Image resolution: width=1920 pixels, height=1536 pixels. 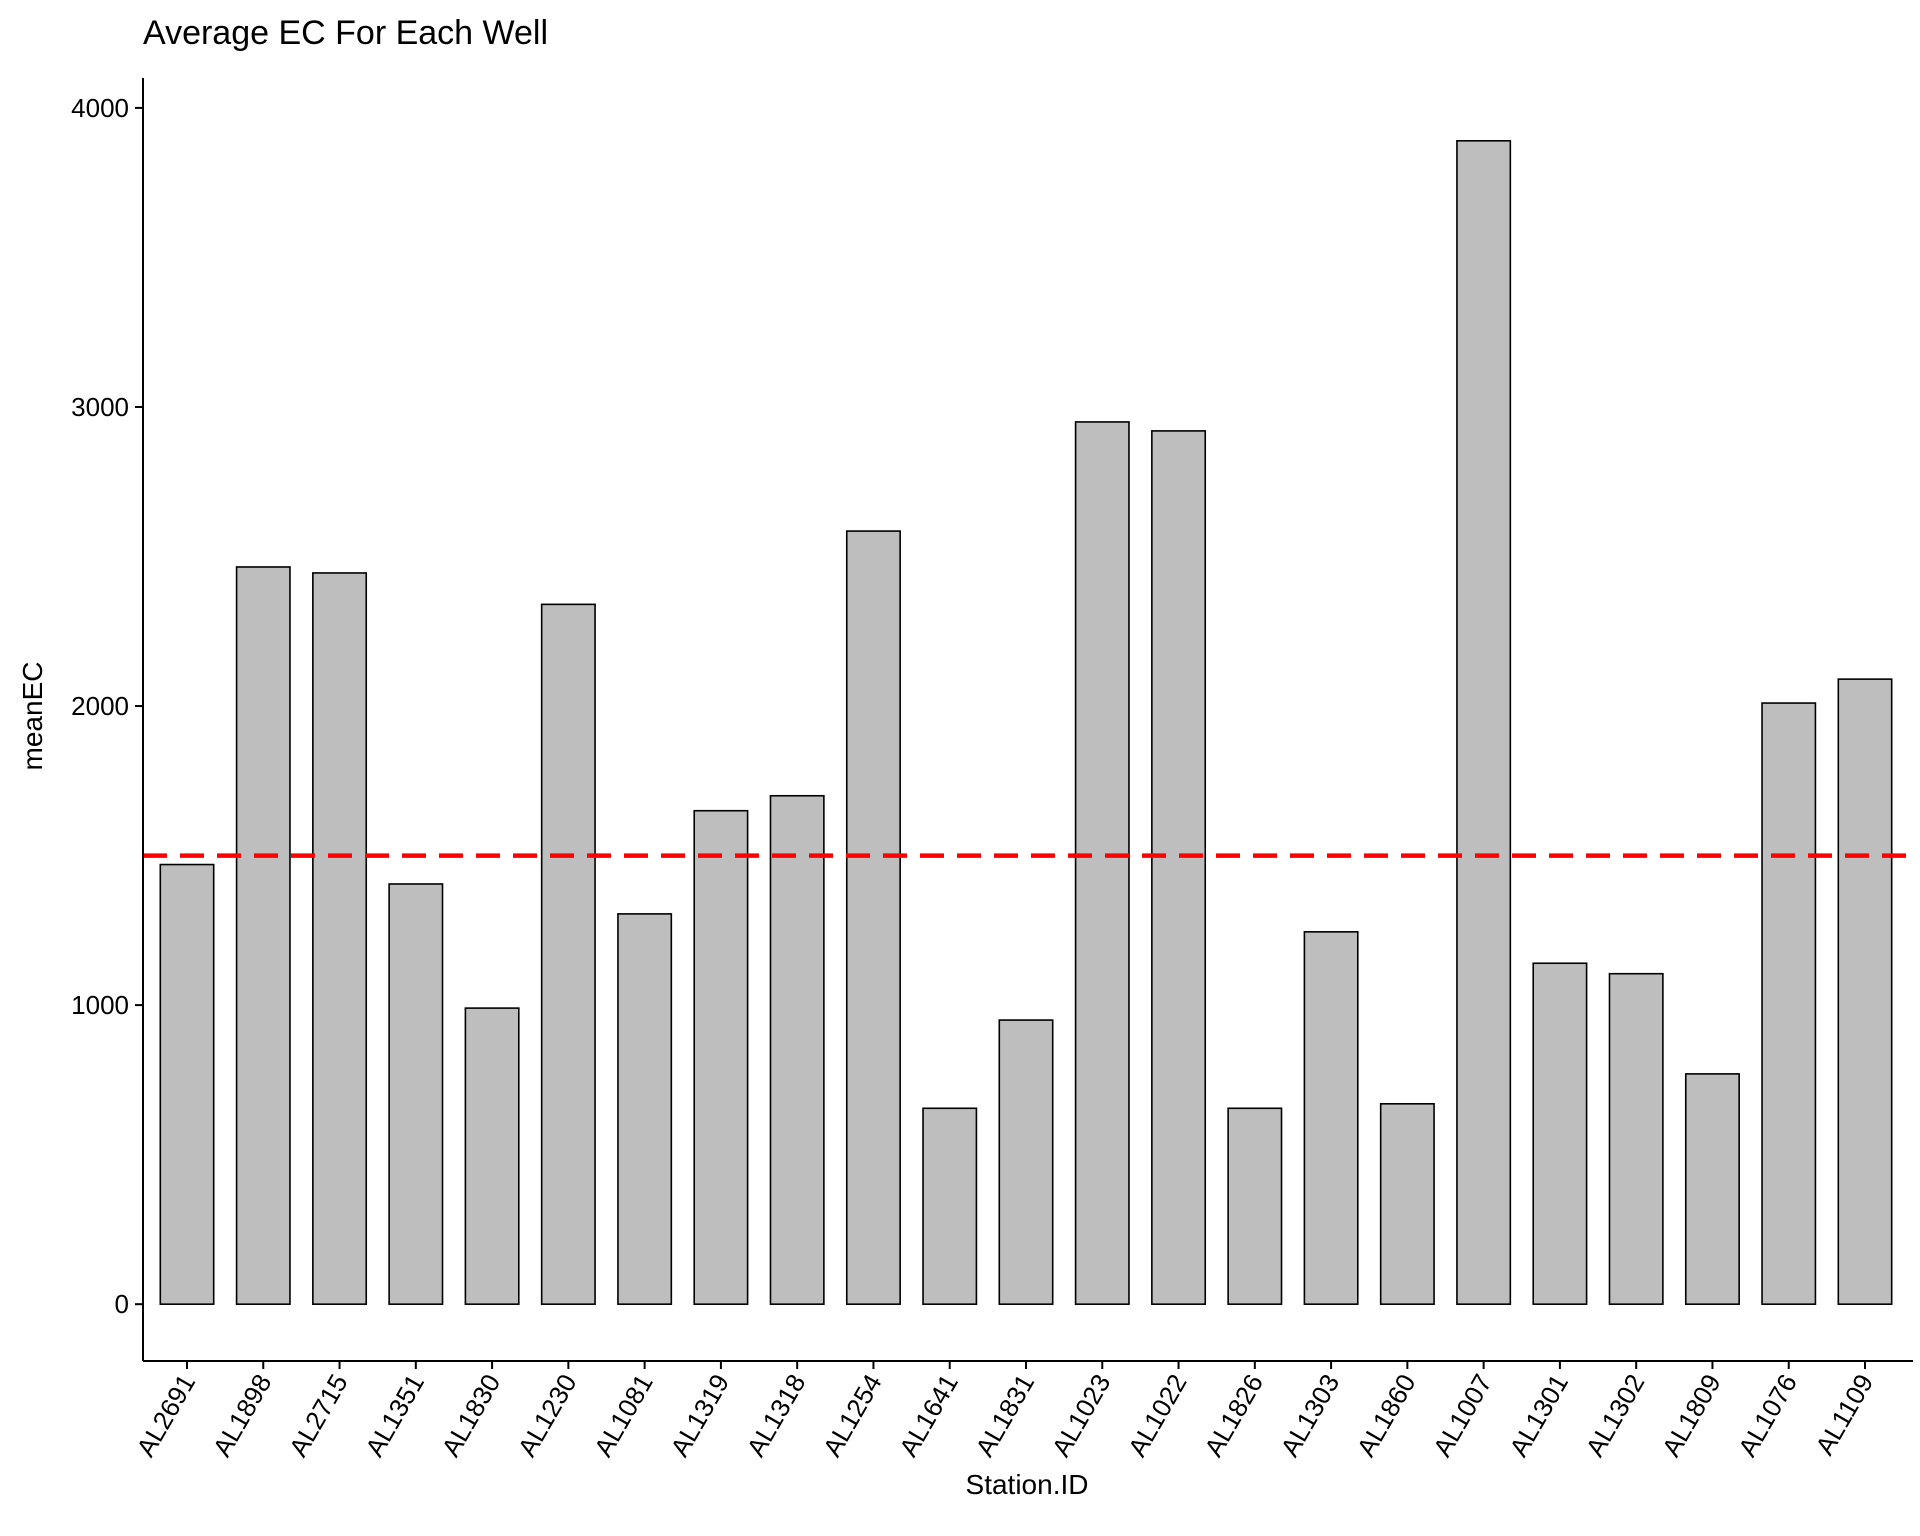 What do you see at coordinates (100, 706) in the screenshot?
I see `y-tick-label: 2000` at bounding box center [100, 706].